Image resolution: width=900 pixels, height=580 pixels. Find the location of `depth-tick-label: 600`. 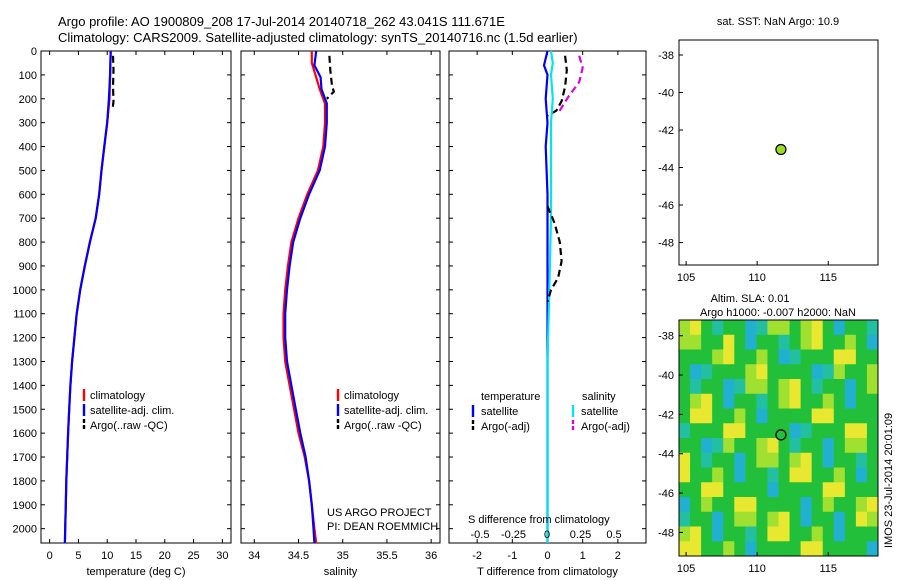

depth-tick-label: 600 is located at coordinates (28, 195).